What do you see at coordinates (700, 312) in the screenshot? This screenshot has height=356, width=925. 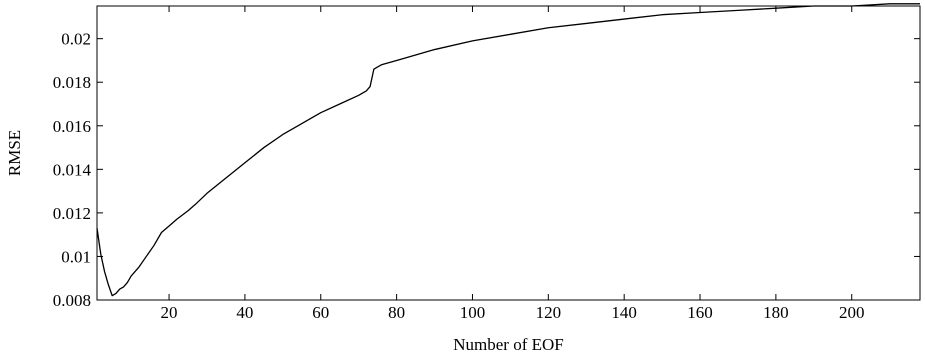 I see `x-tick-label: 160` at bounding box center [700, 312].